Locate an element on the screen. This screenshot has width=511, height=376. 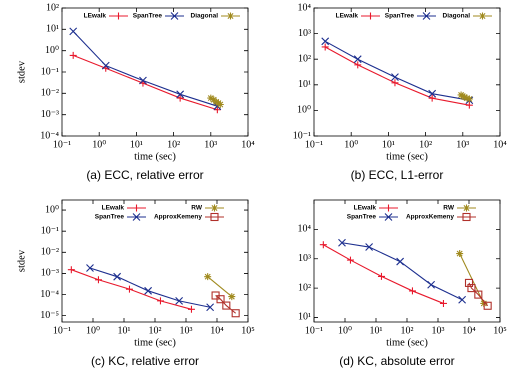
y-tick-label: 10⁻¹ is located at coordinates (302, 135).